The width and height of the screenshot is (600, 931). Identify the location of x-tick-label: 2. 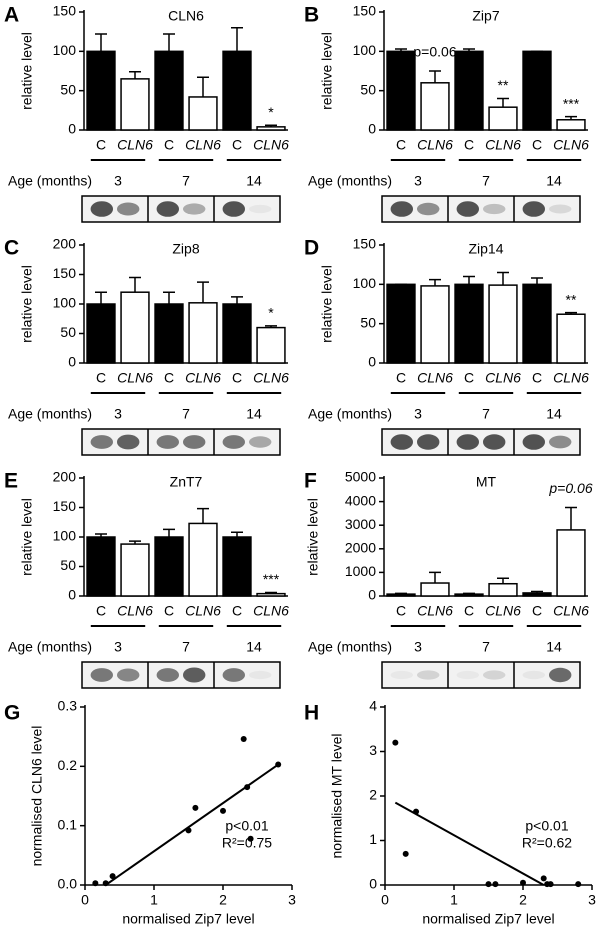
(223, 900).